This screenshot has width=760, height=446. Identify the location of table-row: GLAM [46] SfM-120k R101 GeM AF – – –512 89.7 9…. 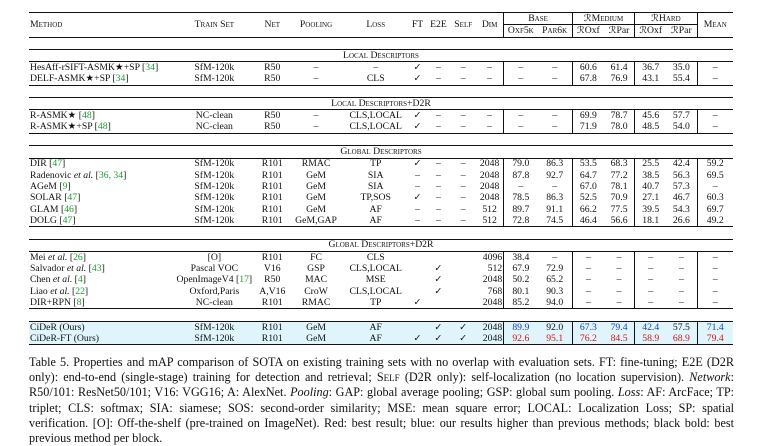
(381, 209).